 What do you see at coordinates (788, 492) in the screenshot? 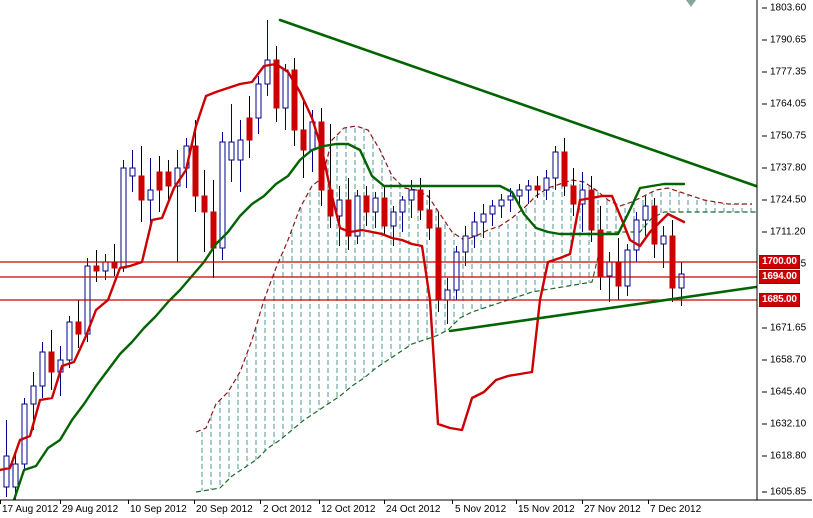
I see `price-axis-tick-label: 1605.85` at bounding box center [788, 492].